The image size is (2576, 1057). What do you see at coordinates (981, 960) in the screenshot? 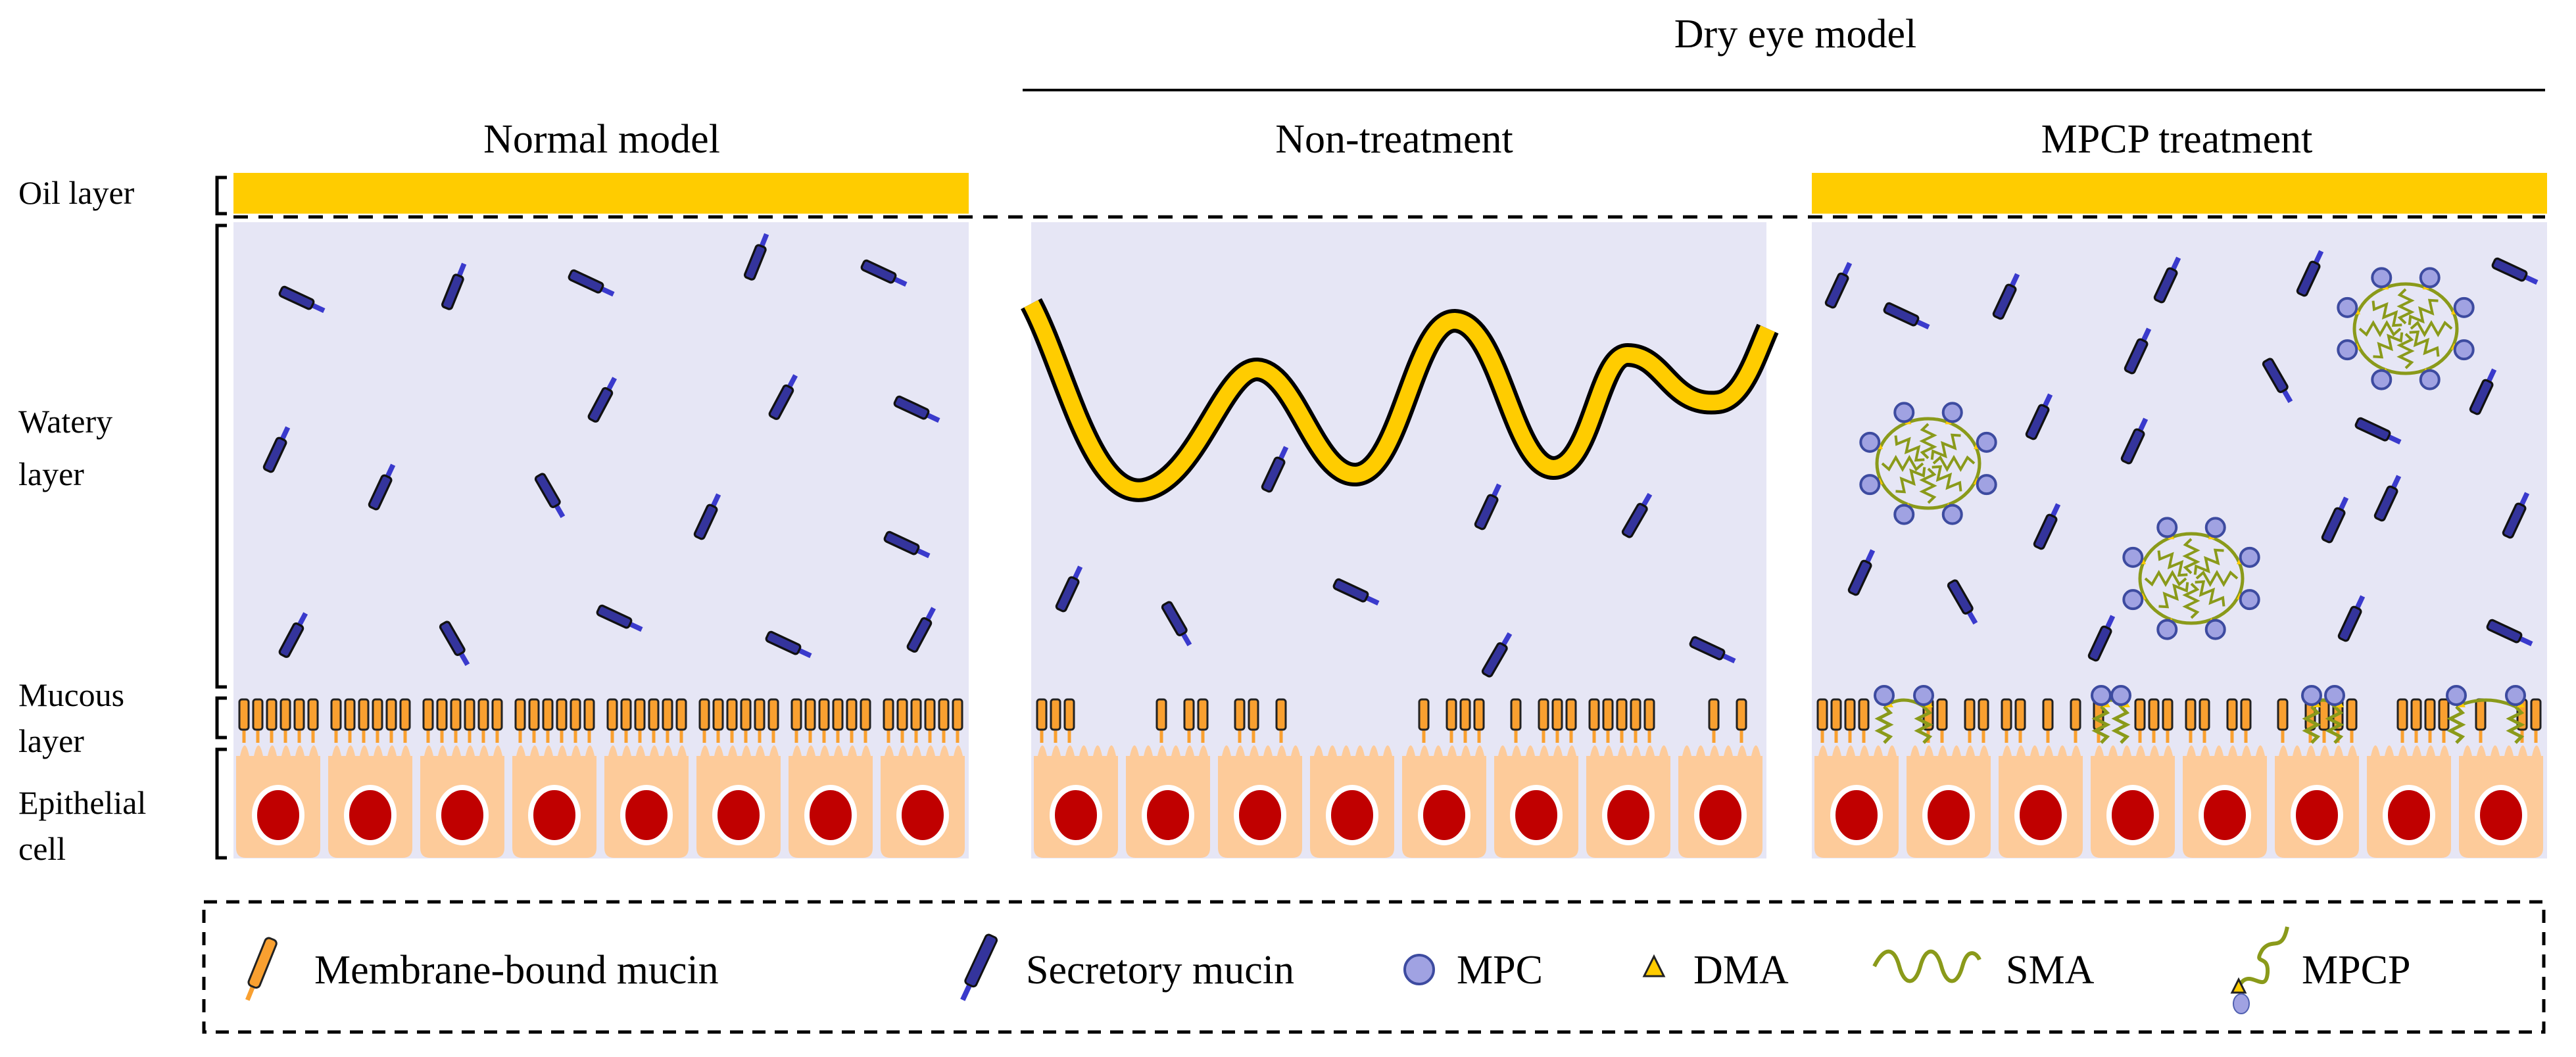
I see `secretory-mucin-icon-body` at bounding box center [981, 960].